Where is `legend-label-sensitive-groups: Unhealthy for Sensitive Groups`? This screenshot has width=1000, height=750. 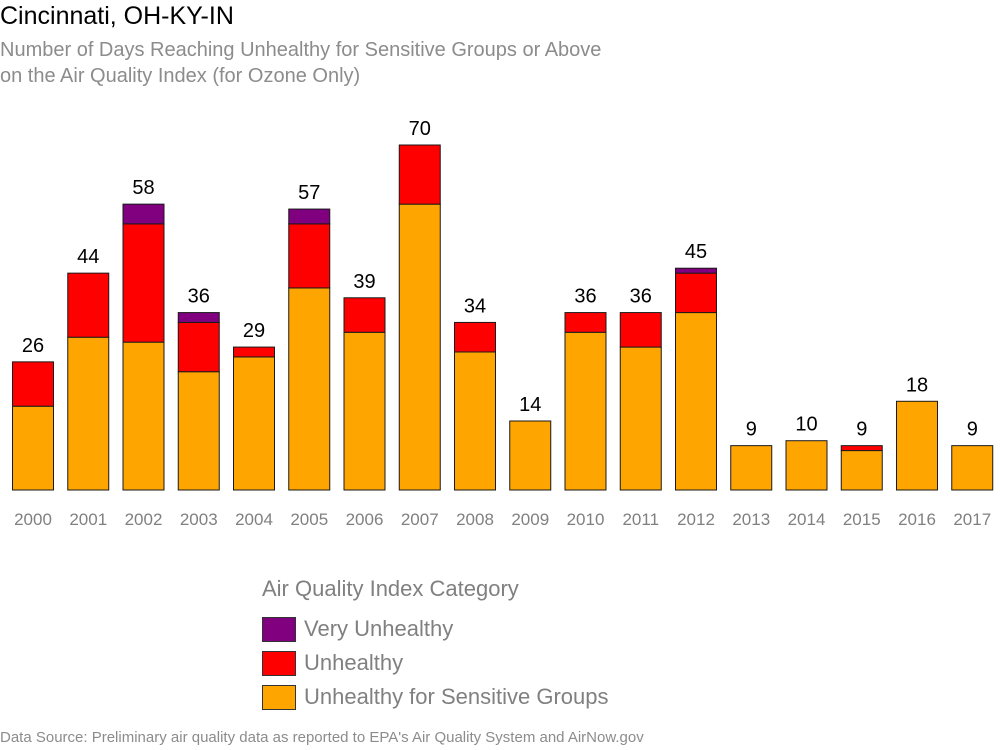 legend-label-sensitive-groups: Unhealthy for Sensitive Groups is located at coordinates (456, 696).